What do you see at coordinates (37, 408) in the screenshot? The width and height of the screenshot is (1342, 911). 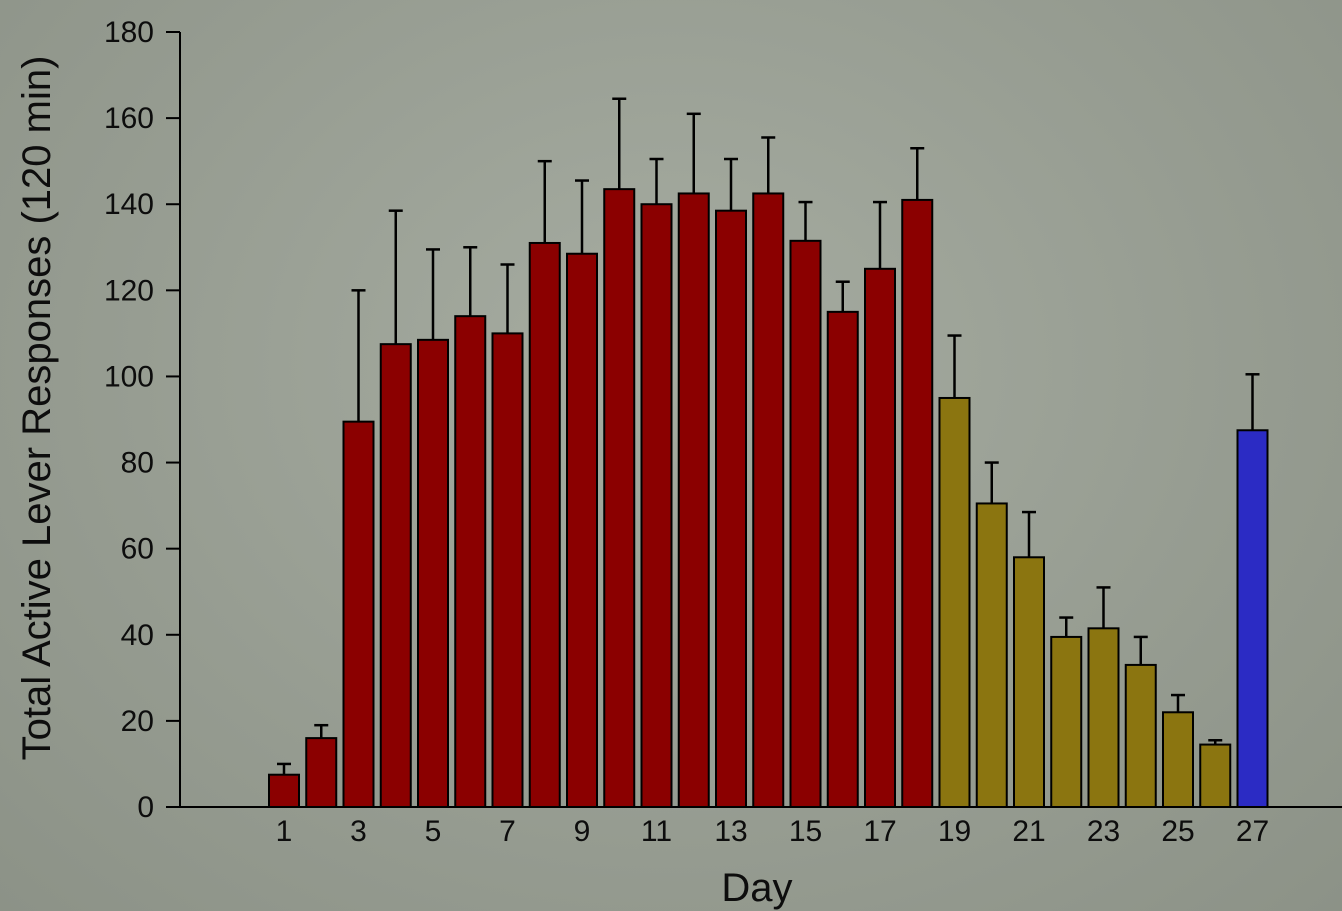 I see `y-axis-title: Total Active Lever Responses (120 min)` at bounding box center [37, 408].